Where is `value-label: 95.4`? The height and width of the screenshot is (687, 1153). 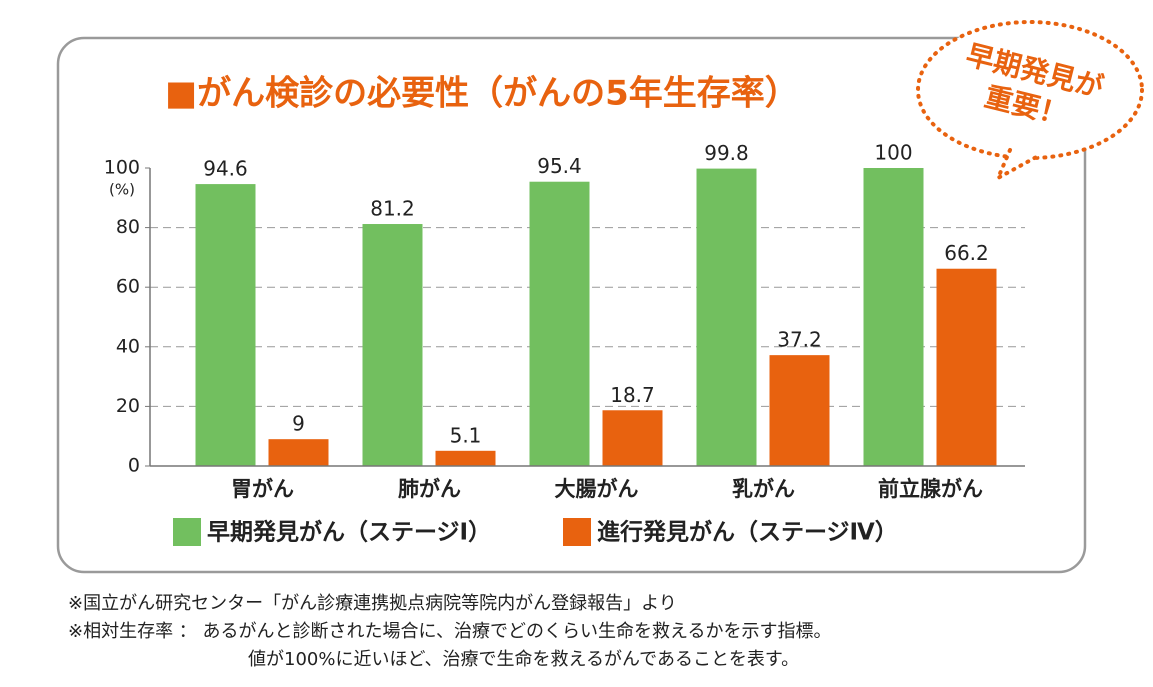 value-label: 95.4 is located at coordinates (559, 166).